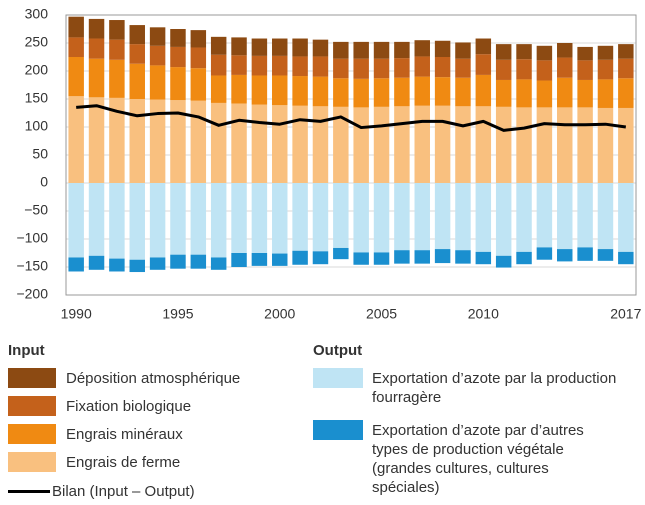  What do you see at coordinates (37, 14) in the screenshot?
I see `y-tick-label: 300` at bounding box center [37, 14].